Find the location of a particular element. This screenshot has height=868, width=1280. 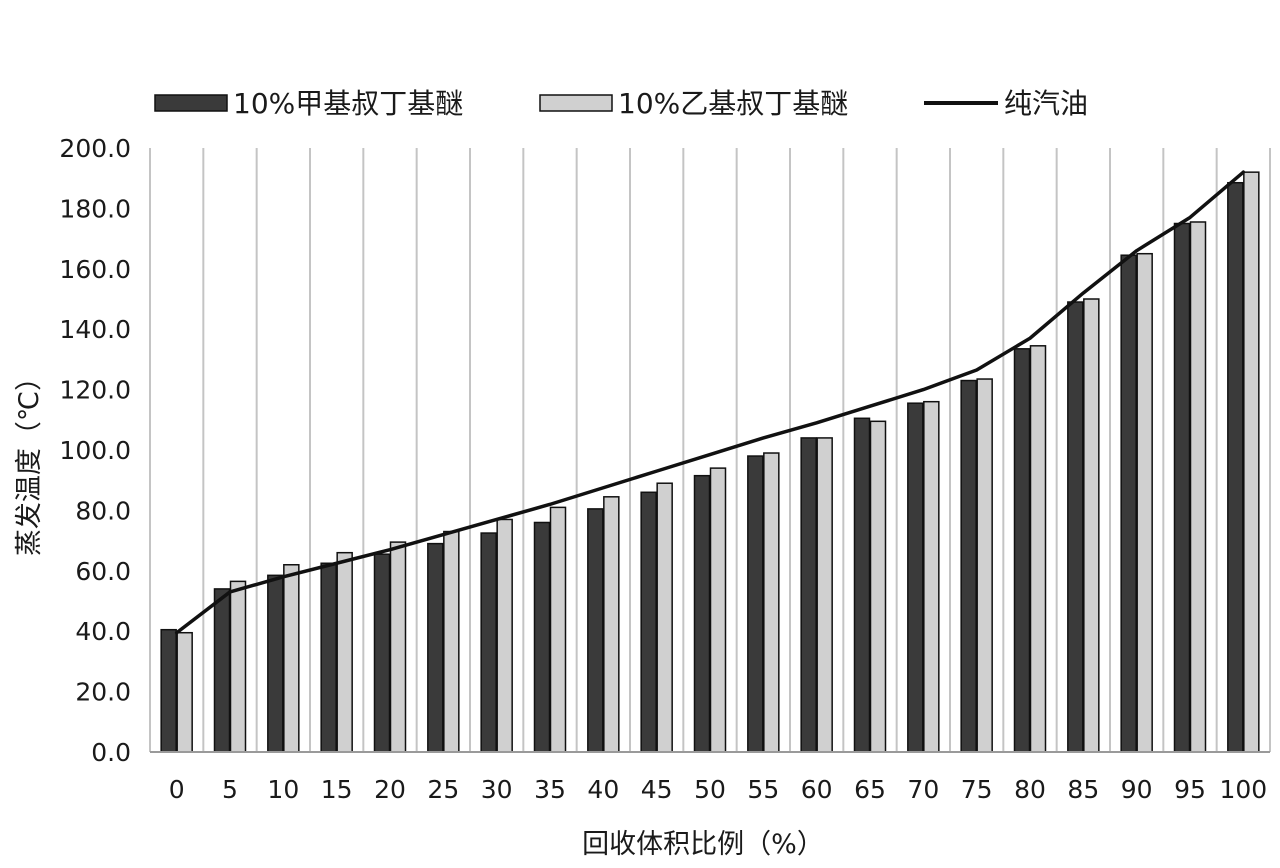

x-tick-label: 100 is located at coordinates (1243, 789).